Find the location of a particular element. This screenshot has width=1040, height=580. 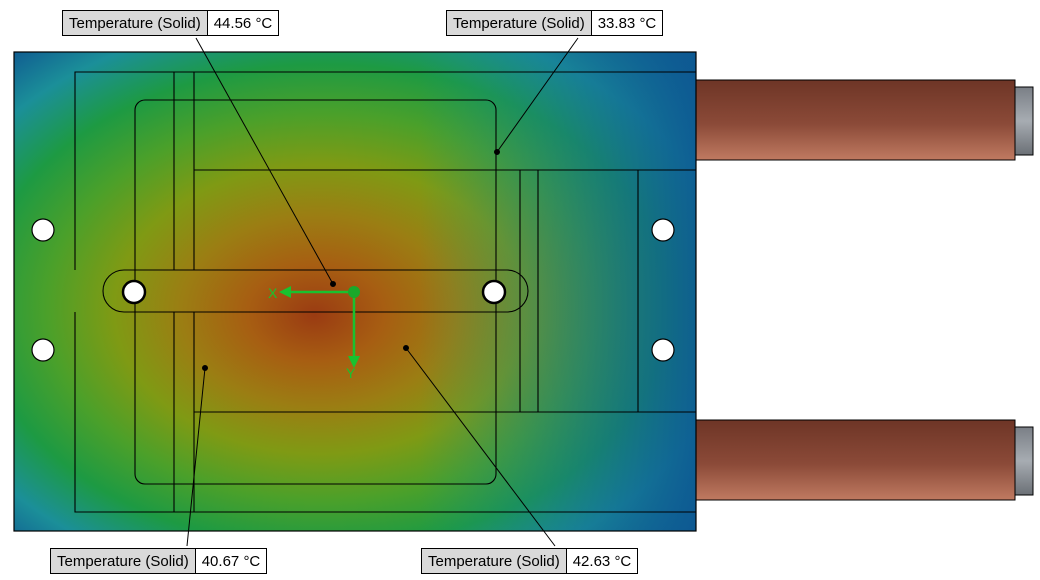

probe-value-number: 44.56 is located at coordinates (232, 23).